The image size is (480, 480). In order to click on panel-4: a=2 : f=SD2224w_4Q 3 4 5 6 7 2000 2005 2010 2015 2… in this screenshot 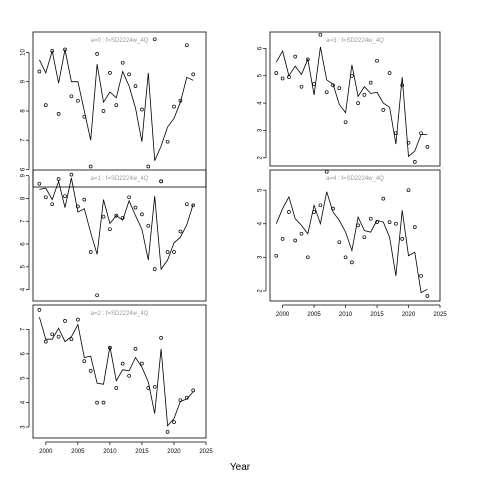, I will do `click(117, 379)`.